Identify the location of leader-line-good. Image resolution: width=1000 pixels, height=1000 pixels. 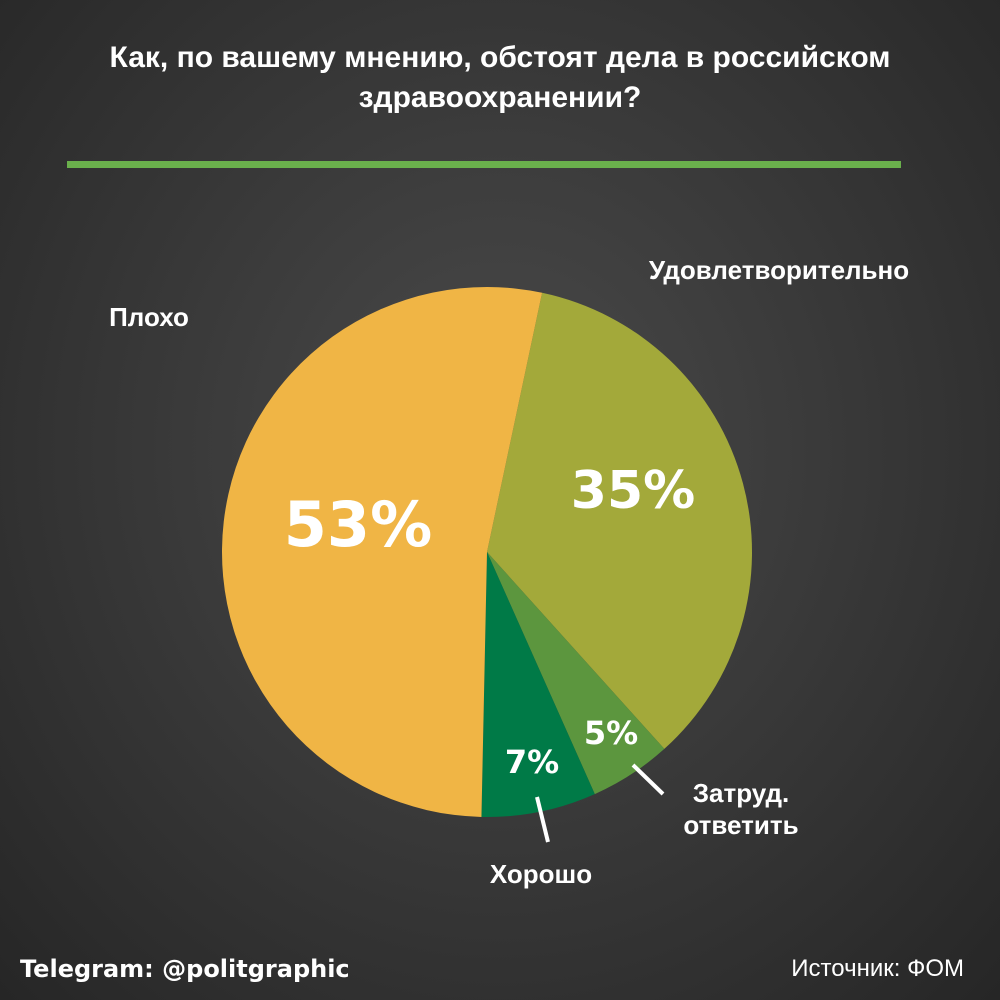
(542, 819).